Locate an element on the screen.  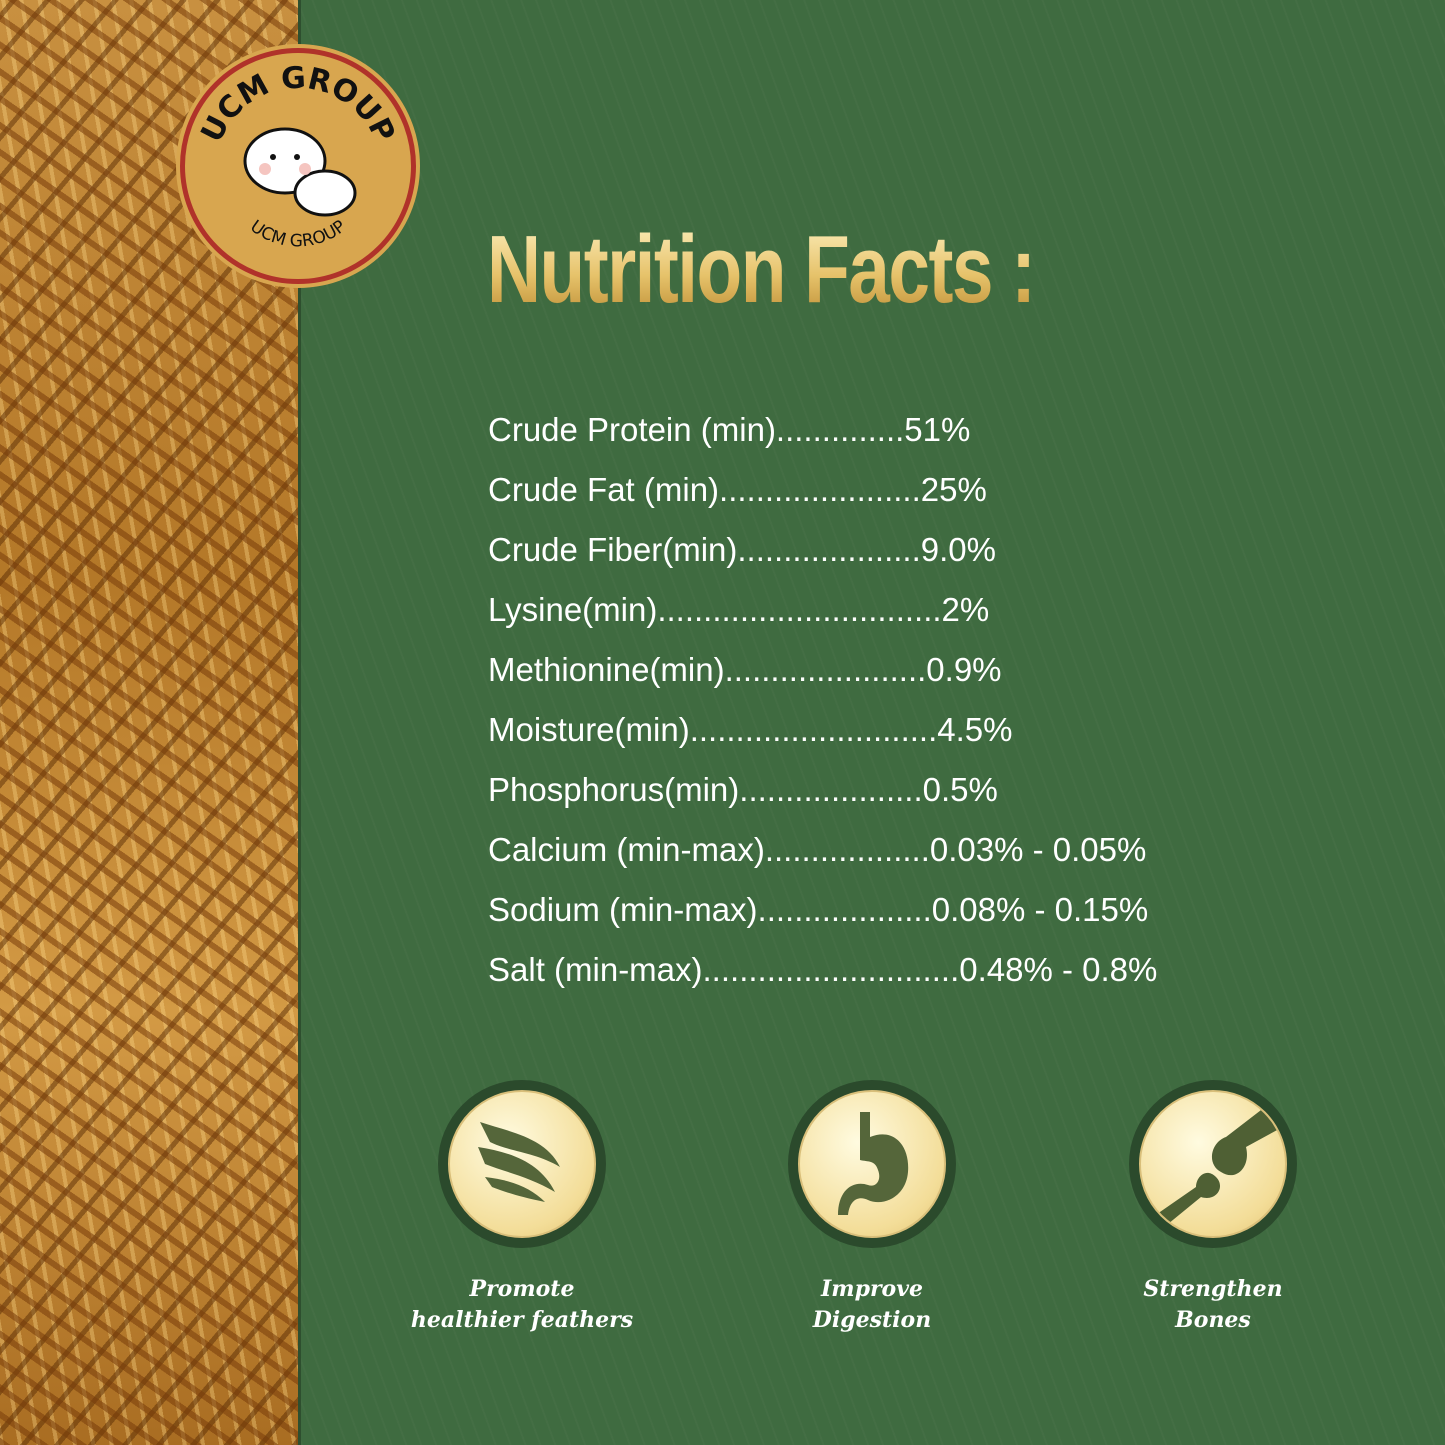
benefit-label: Improve is located at coordinates (872, 1289).